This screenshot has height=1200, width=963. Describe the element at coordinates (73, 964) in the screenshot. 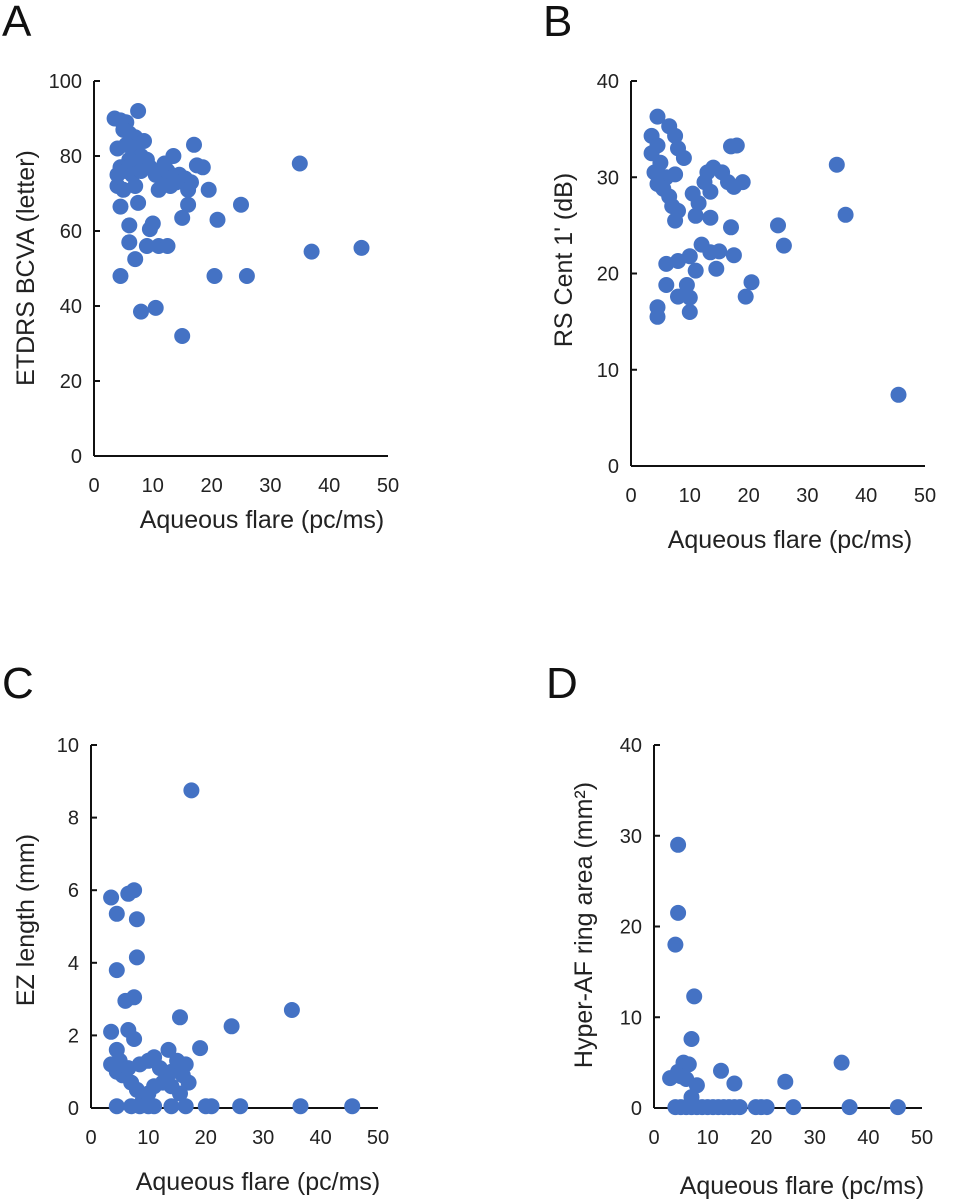

I see `y-tick-label: 4` at that location.